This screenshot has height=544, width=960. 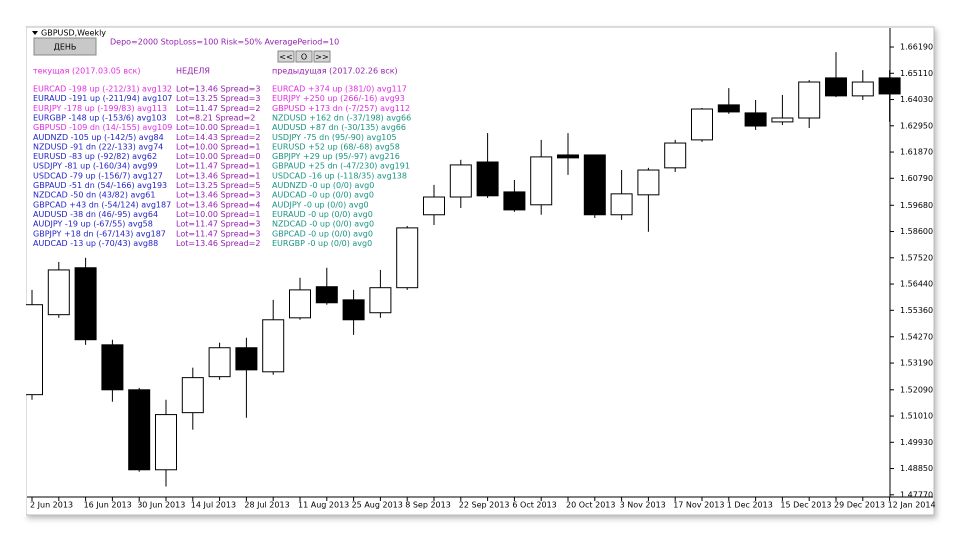 What do you see at coordinates (320, 204) in the screenshot?
I see `previous-row: AUDJPY -0 up (0/0) avg0` at bounding box center [320, 204].